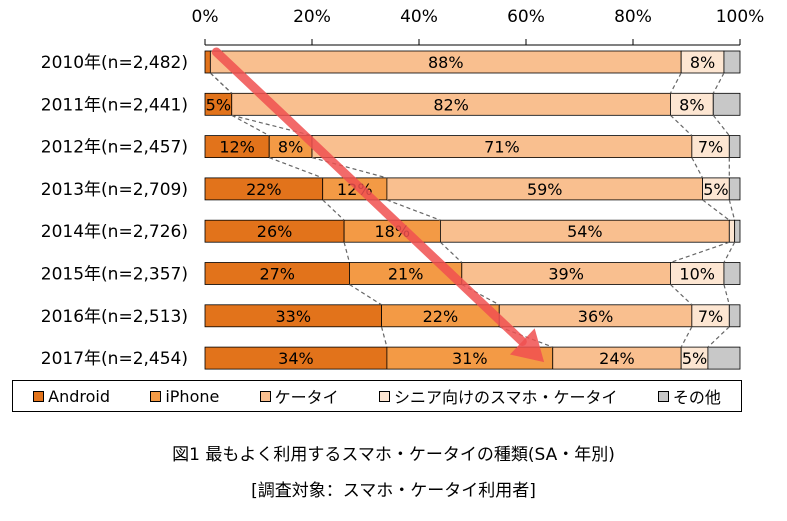  What do you see at coordinates (275, 231) in the screenshot?
I see `data-label: 26%` at bounding box center [275, 231].